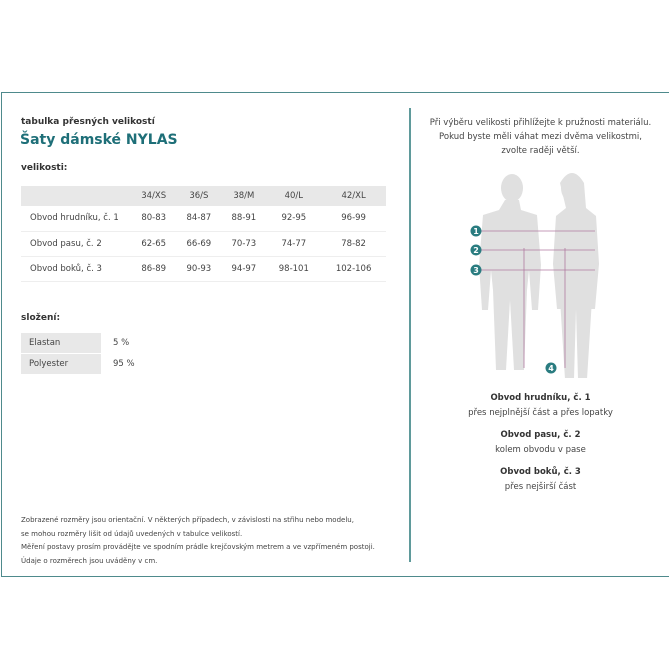 Image resolution: width=670 pixels, height=670 pixels. What do you see at coordinates (89, 560) in the screenshot?
I see `note-line: Údaje o rozměrech jsou uváděny v cm.` at bounding box center [89, 560].